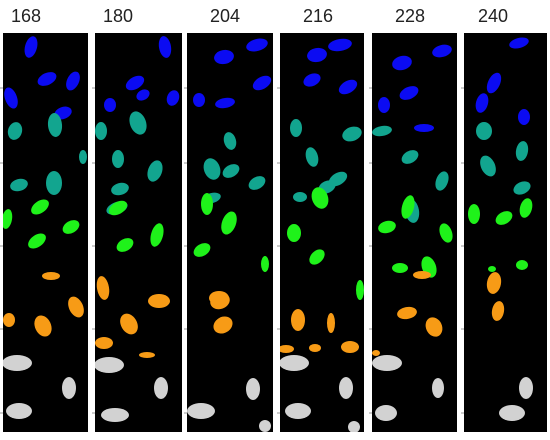  I want to click on column-label-228: 228, so click(410, 16).